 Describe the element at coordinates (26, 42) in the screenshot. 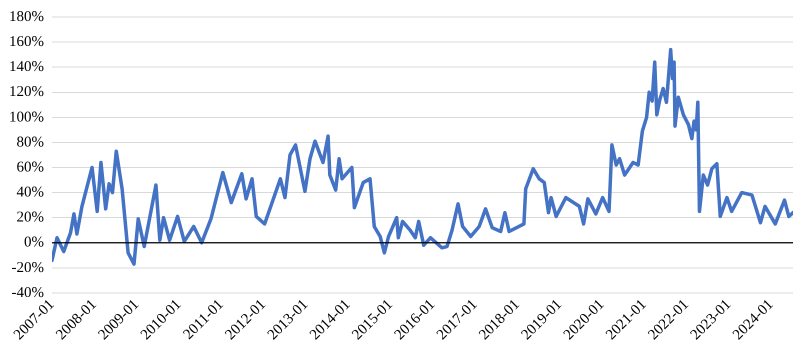

I see `y-tick-label: 160%` at that location.